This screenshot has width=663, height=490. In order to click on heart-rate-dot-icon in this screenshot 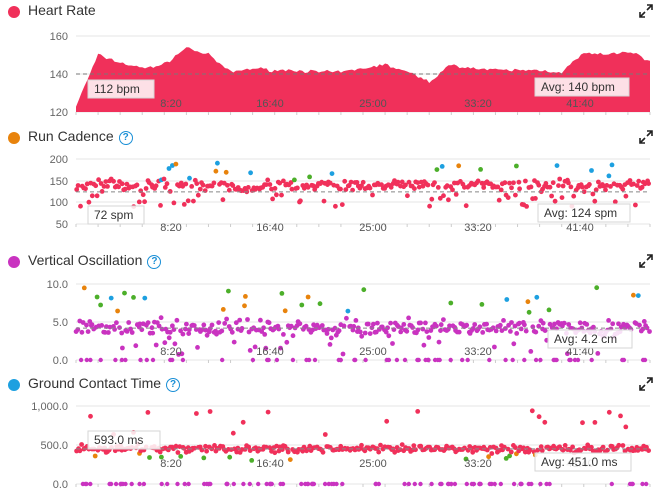, I will do `click(14, 12)`.